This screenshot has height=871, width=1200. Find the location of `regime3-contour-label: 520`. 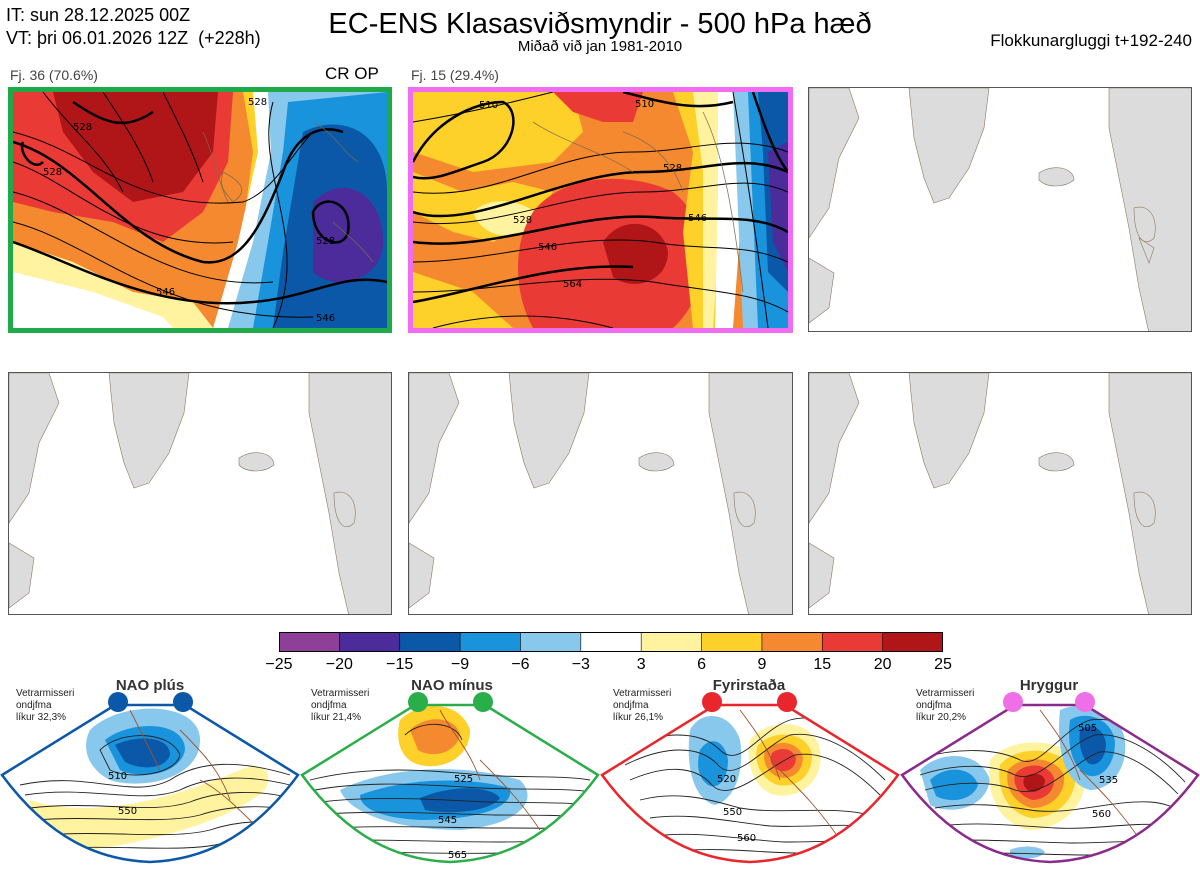

regime3-contour-label: 520 is located at coordinates (726, 779).